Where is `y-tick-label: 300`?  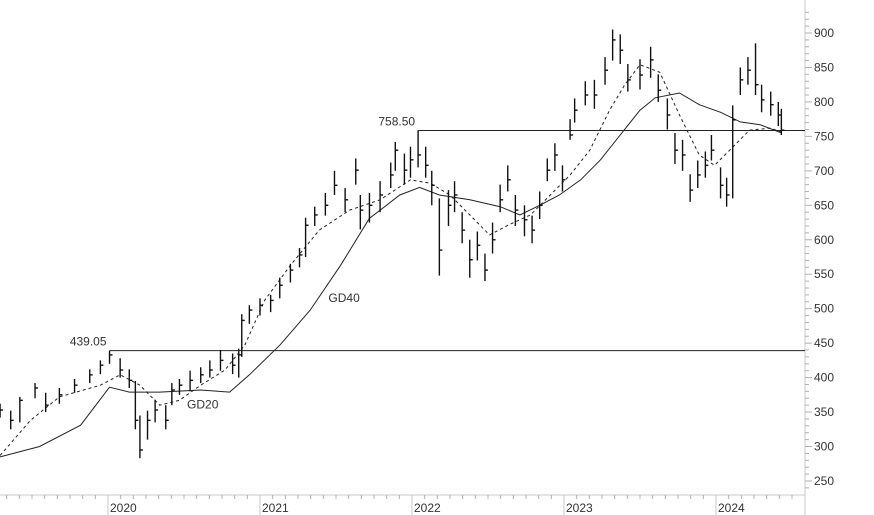
y-tick-label: 300 is located at coordinates (824, 447).